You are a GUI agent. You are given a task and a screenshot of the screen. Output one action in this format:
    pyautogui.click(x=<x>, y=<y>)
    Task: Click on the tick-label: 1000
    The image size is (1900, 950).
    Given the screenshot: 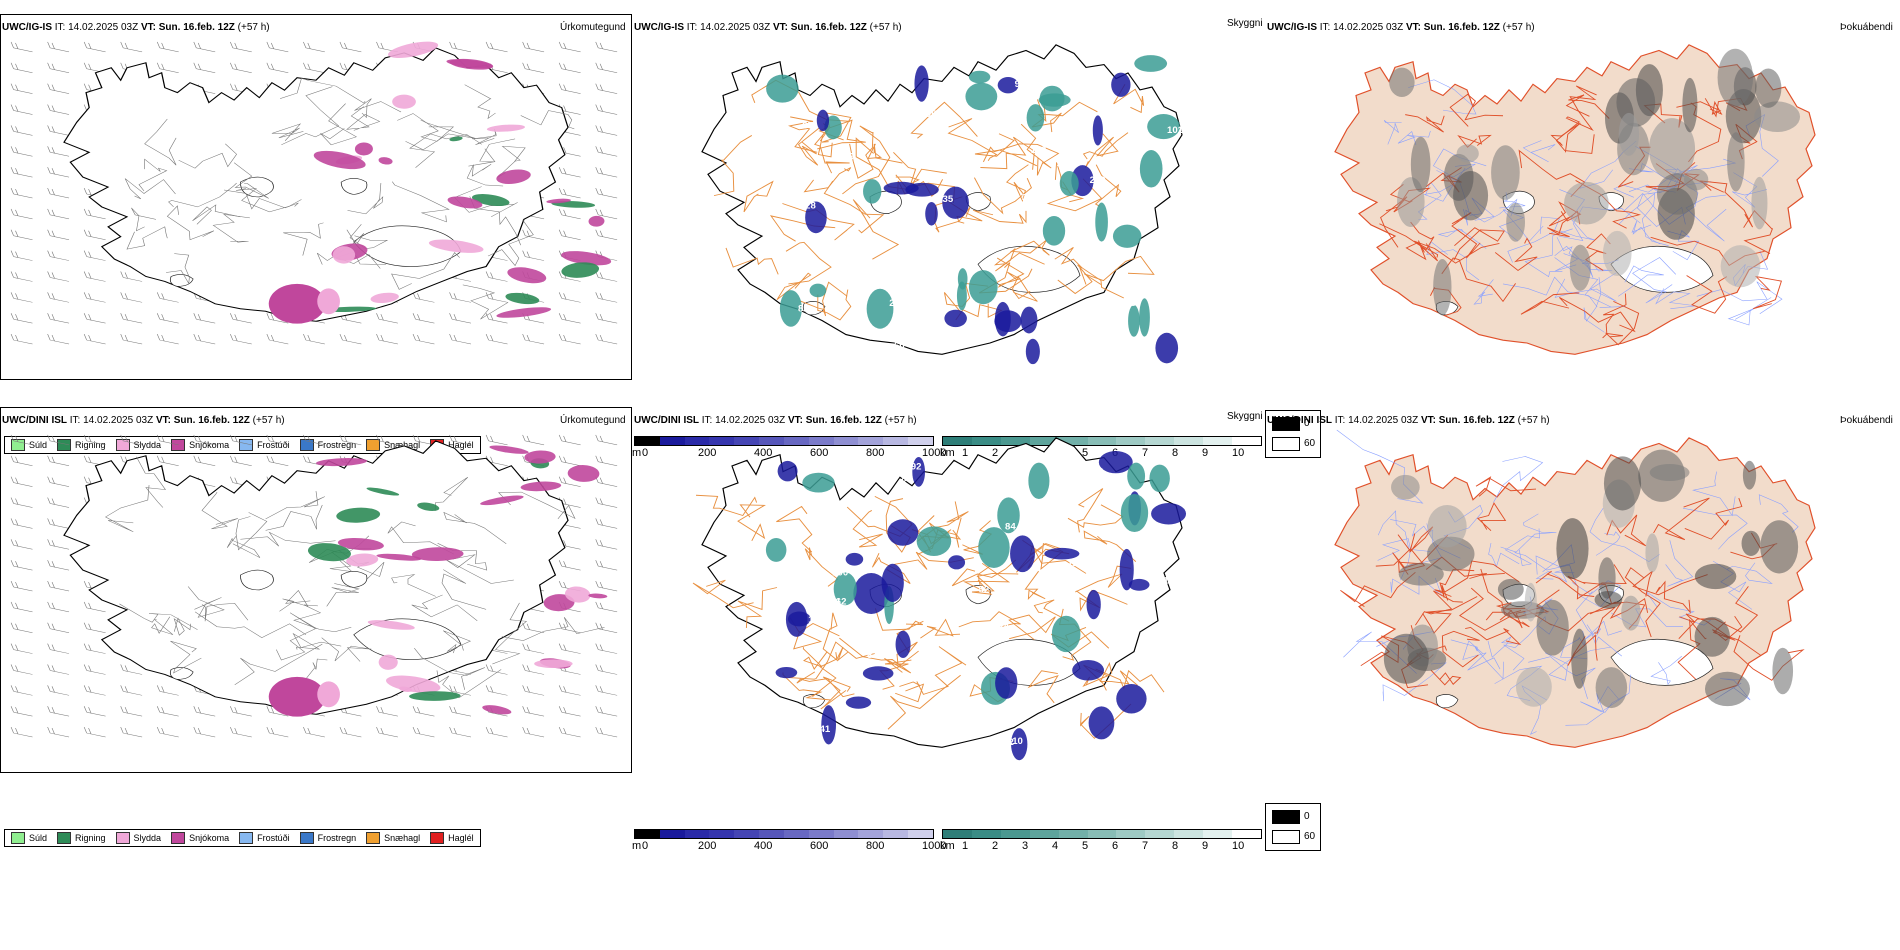 What is the action you would take?
    pyautogui.click(x=934, y=846)
    